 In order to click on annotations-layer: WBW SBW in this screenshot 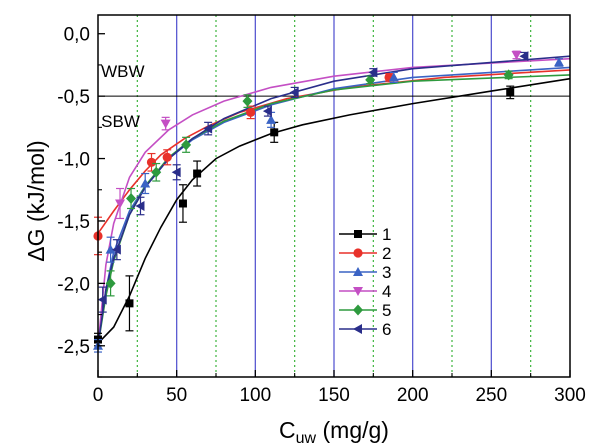, I will do `click(122, 96)`.